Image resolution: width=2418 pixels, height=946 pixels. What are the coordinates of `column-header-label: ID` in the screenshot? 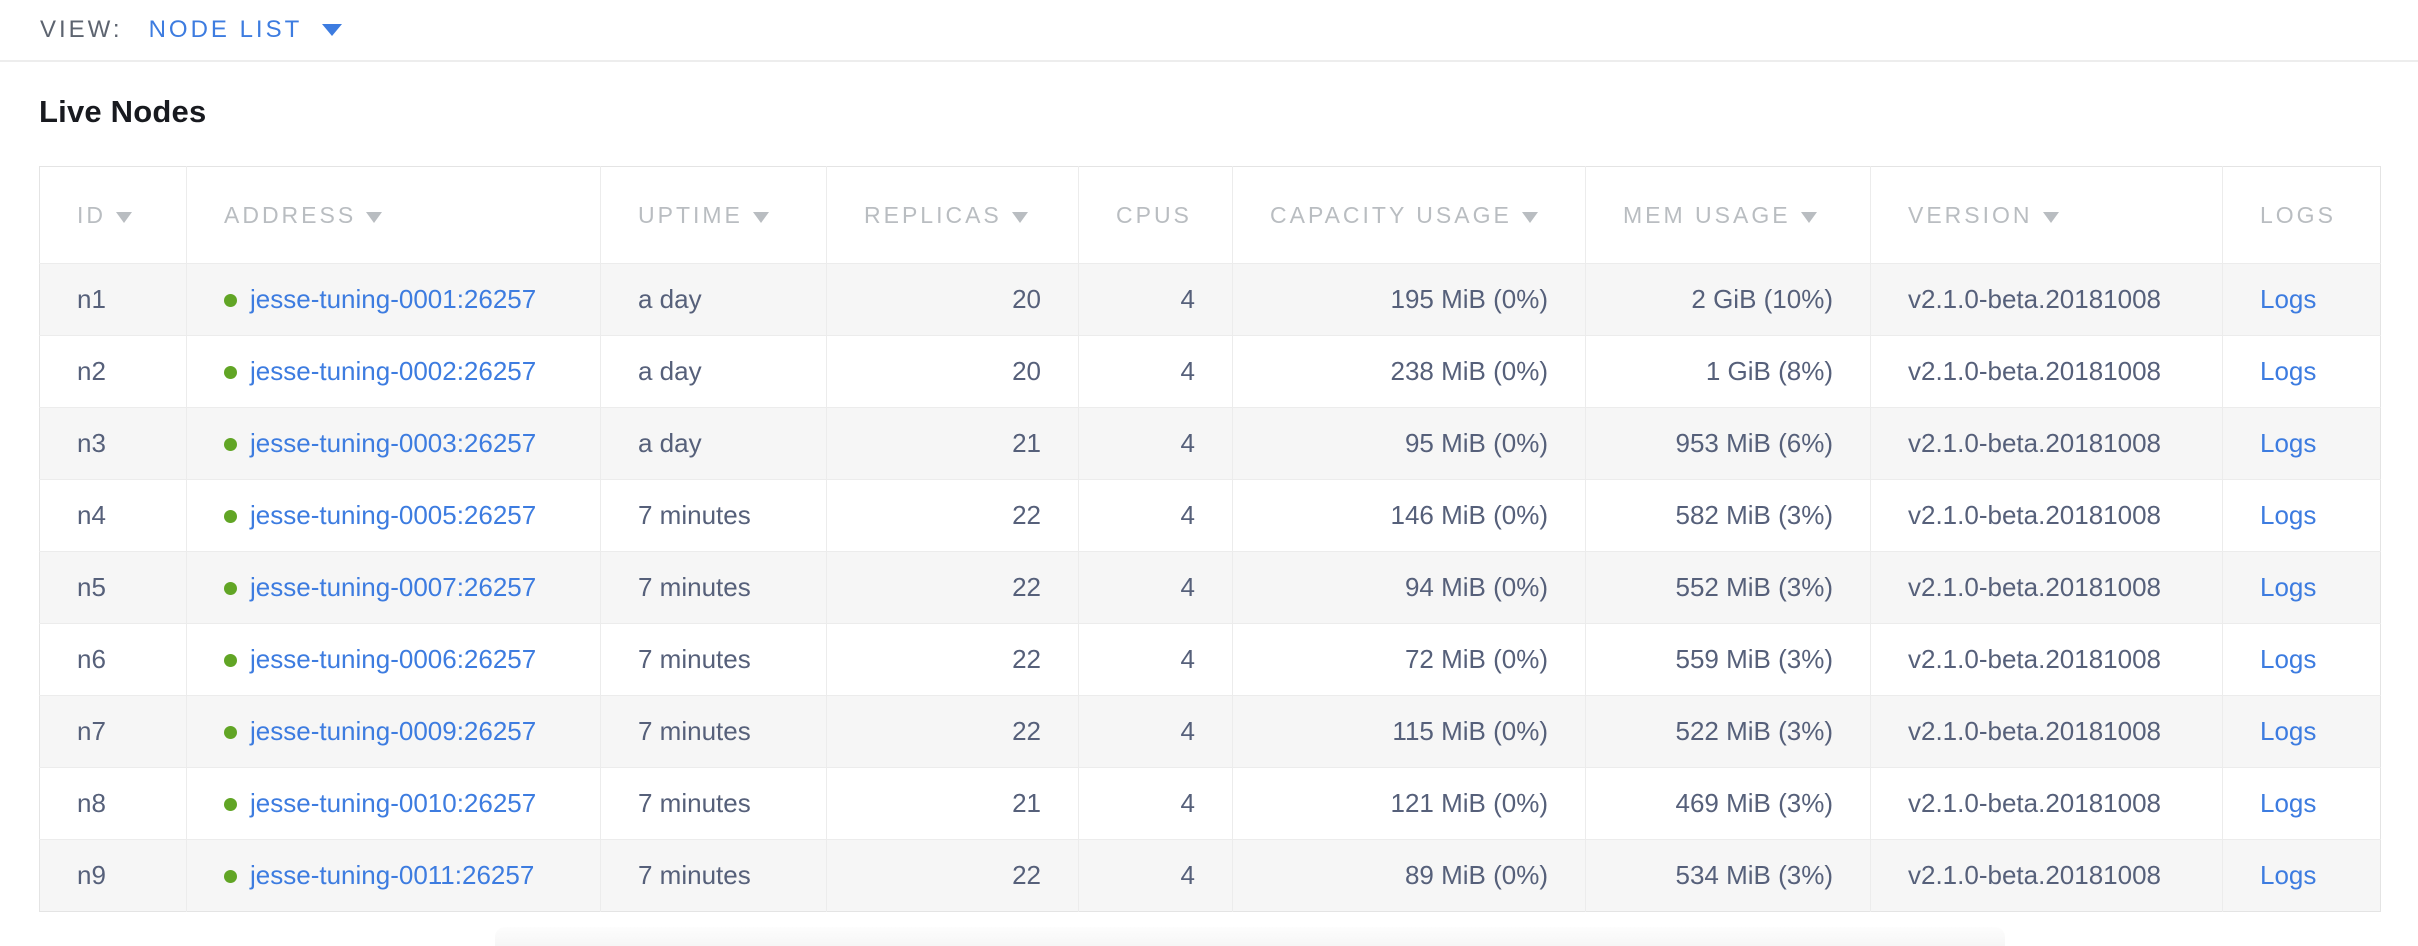 It's located at (91, 214).